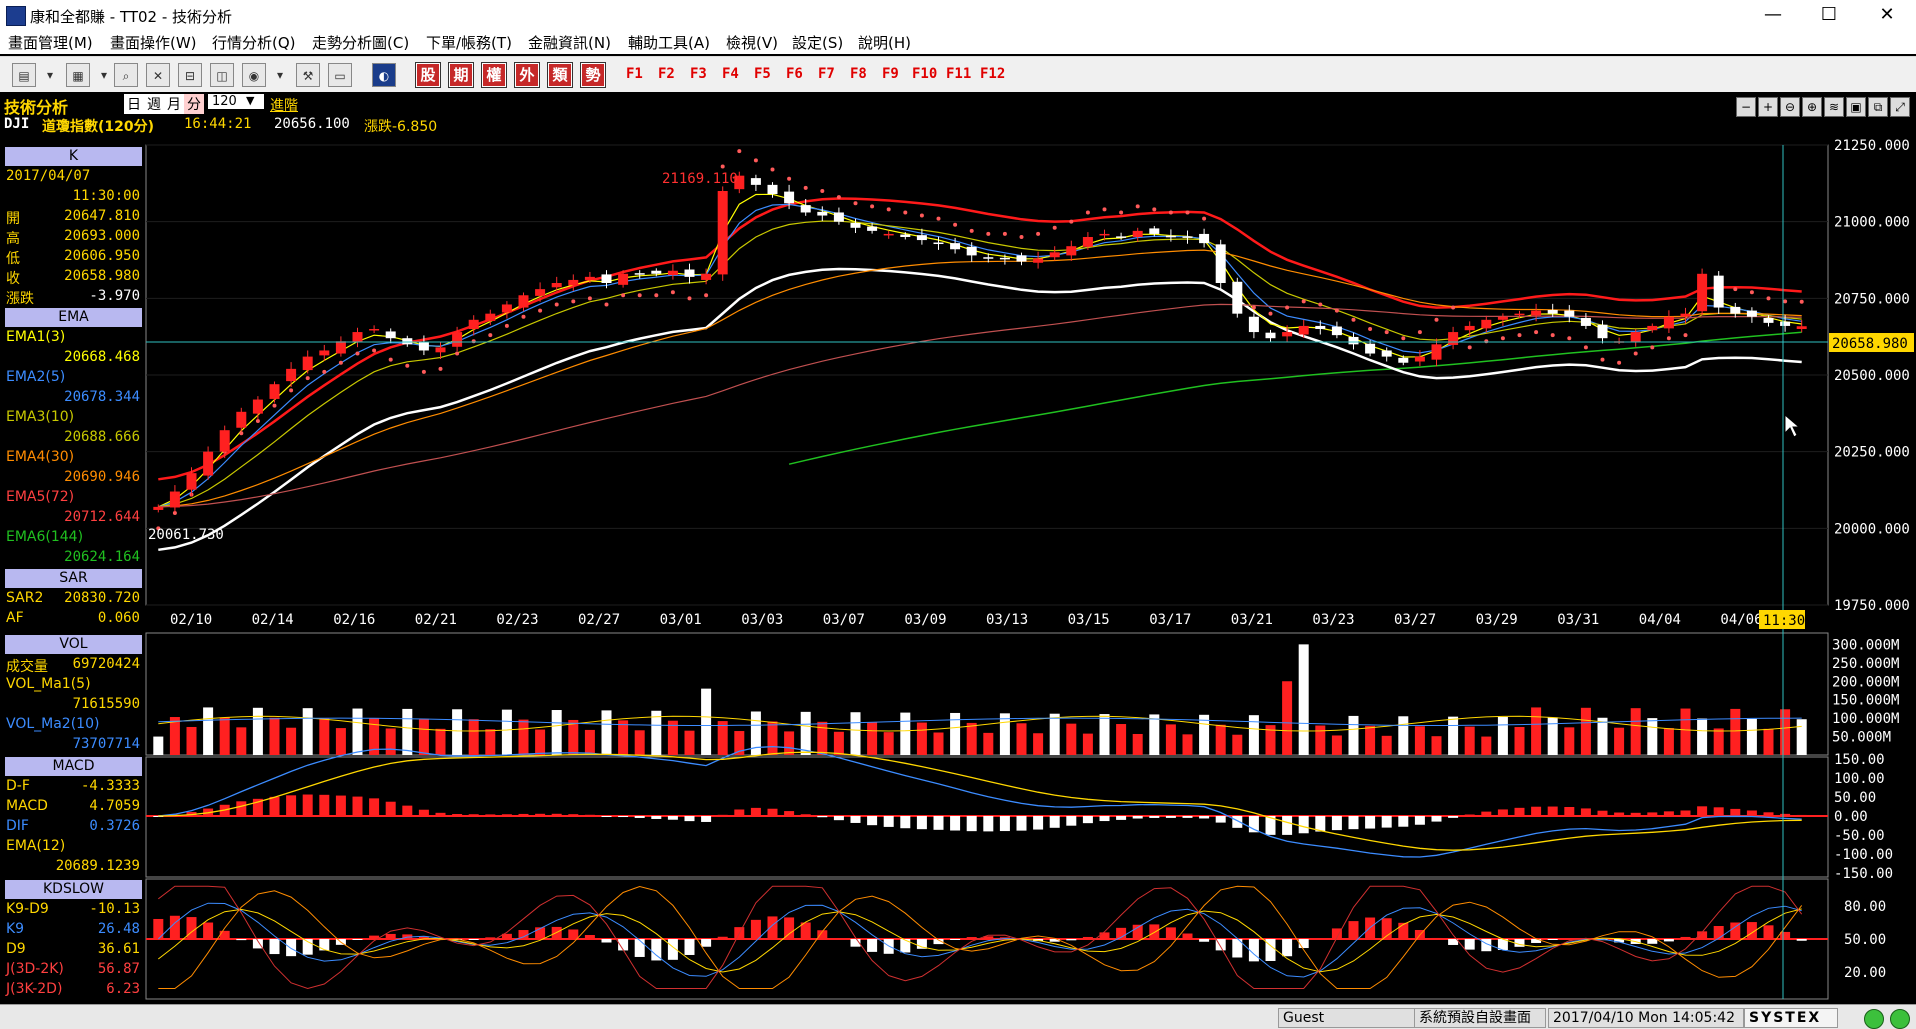 The width and height of the screenshot is (1916, 1029). What do you see at coordinates (190, 75) in the screenshot?
I see `split-horizontal-icon: ⊟` at bounding box center [190, 75].